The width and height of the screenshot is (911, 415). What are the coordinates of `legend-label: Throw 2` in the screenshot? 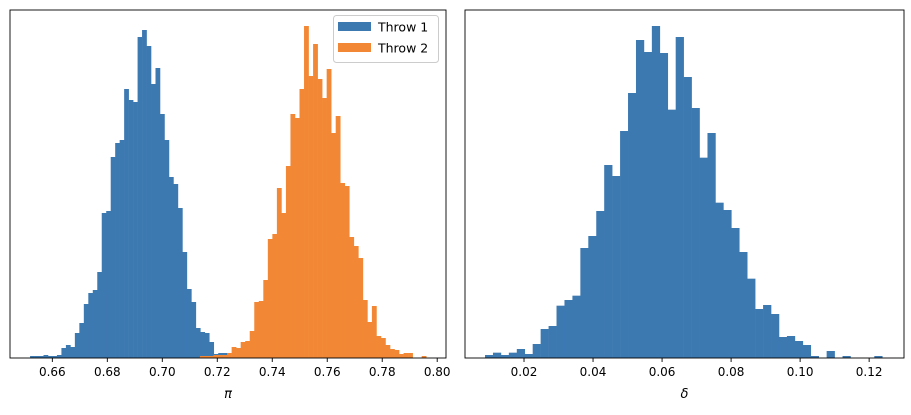 It's located at (402, 48).